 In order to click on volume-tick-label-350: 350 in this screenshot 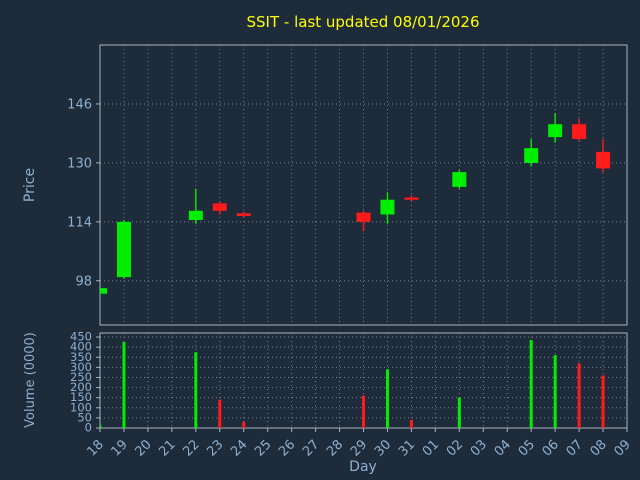, I will do `click(81, 357)`.